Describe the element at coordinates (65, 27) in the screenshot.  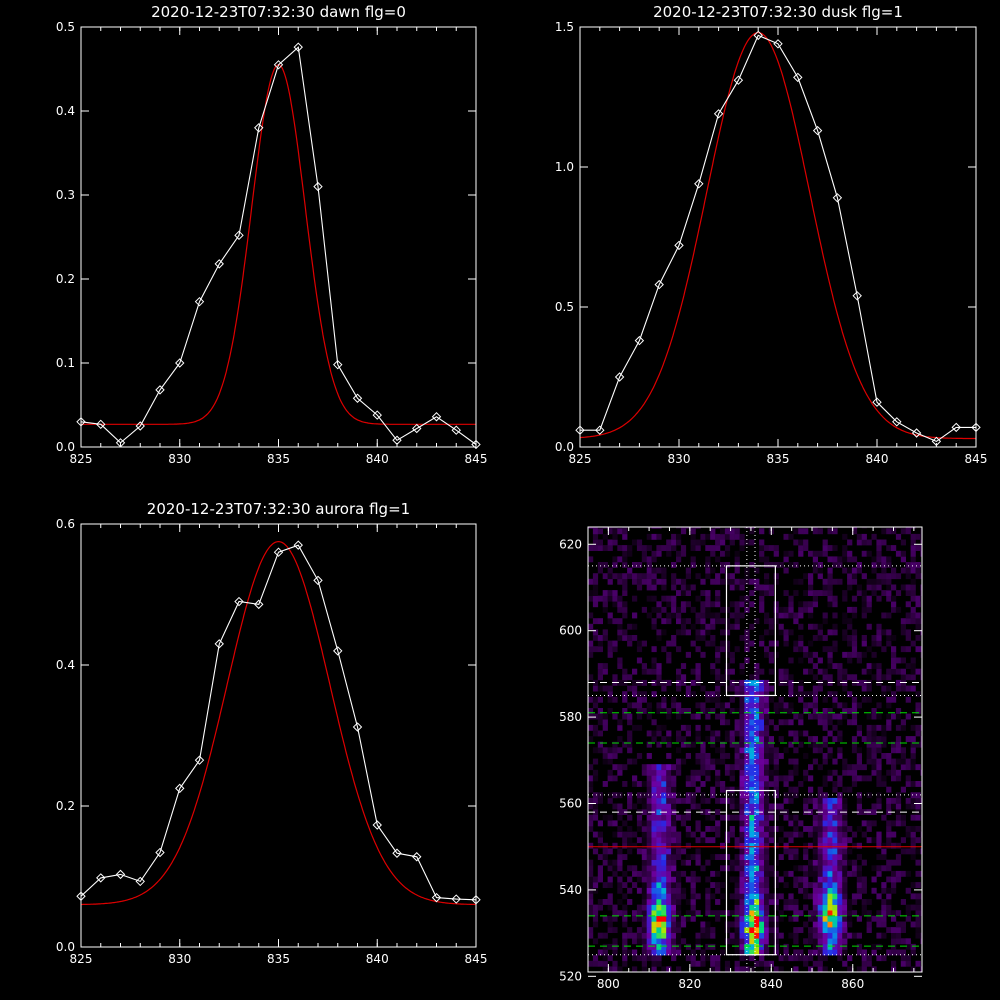
I see `y-tick-label: 0.5` at that location.